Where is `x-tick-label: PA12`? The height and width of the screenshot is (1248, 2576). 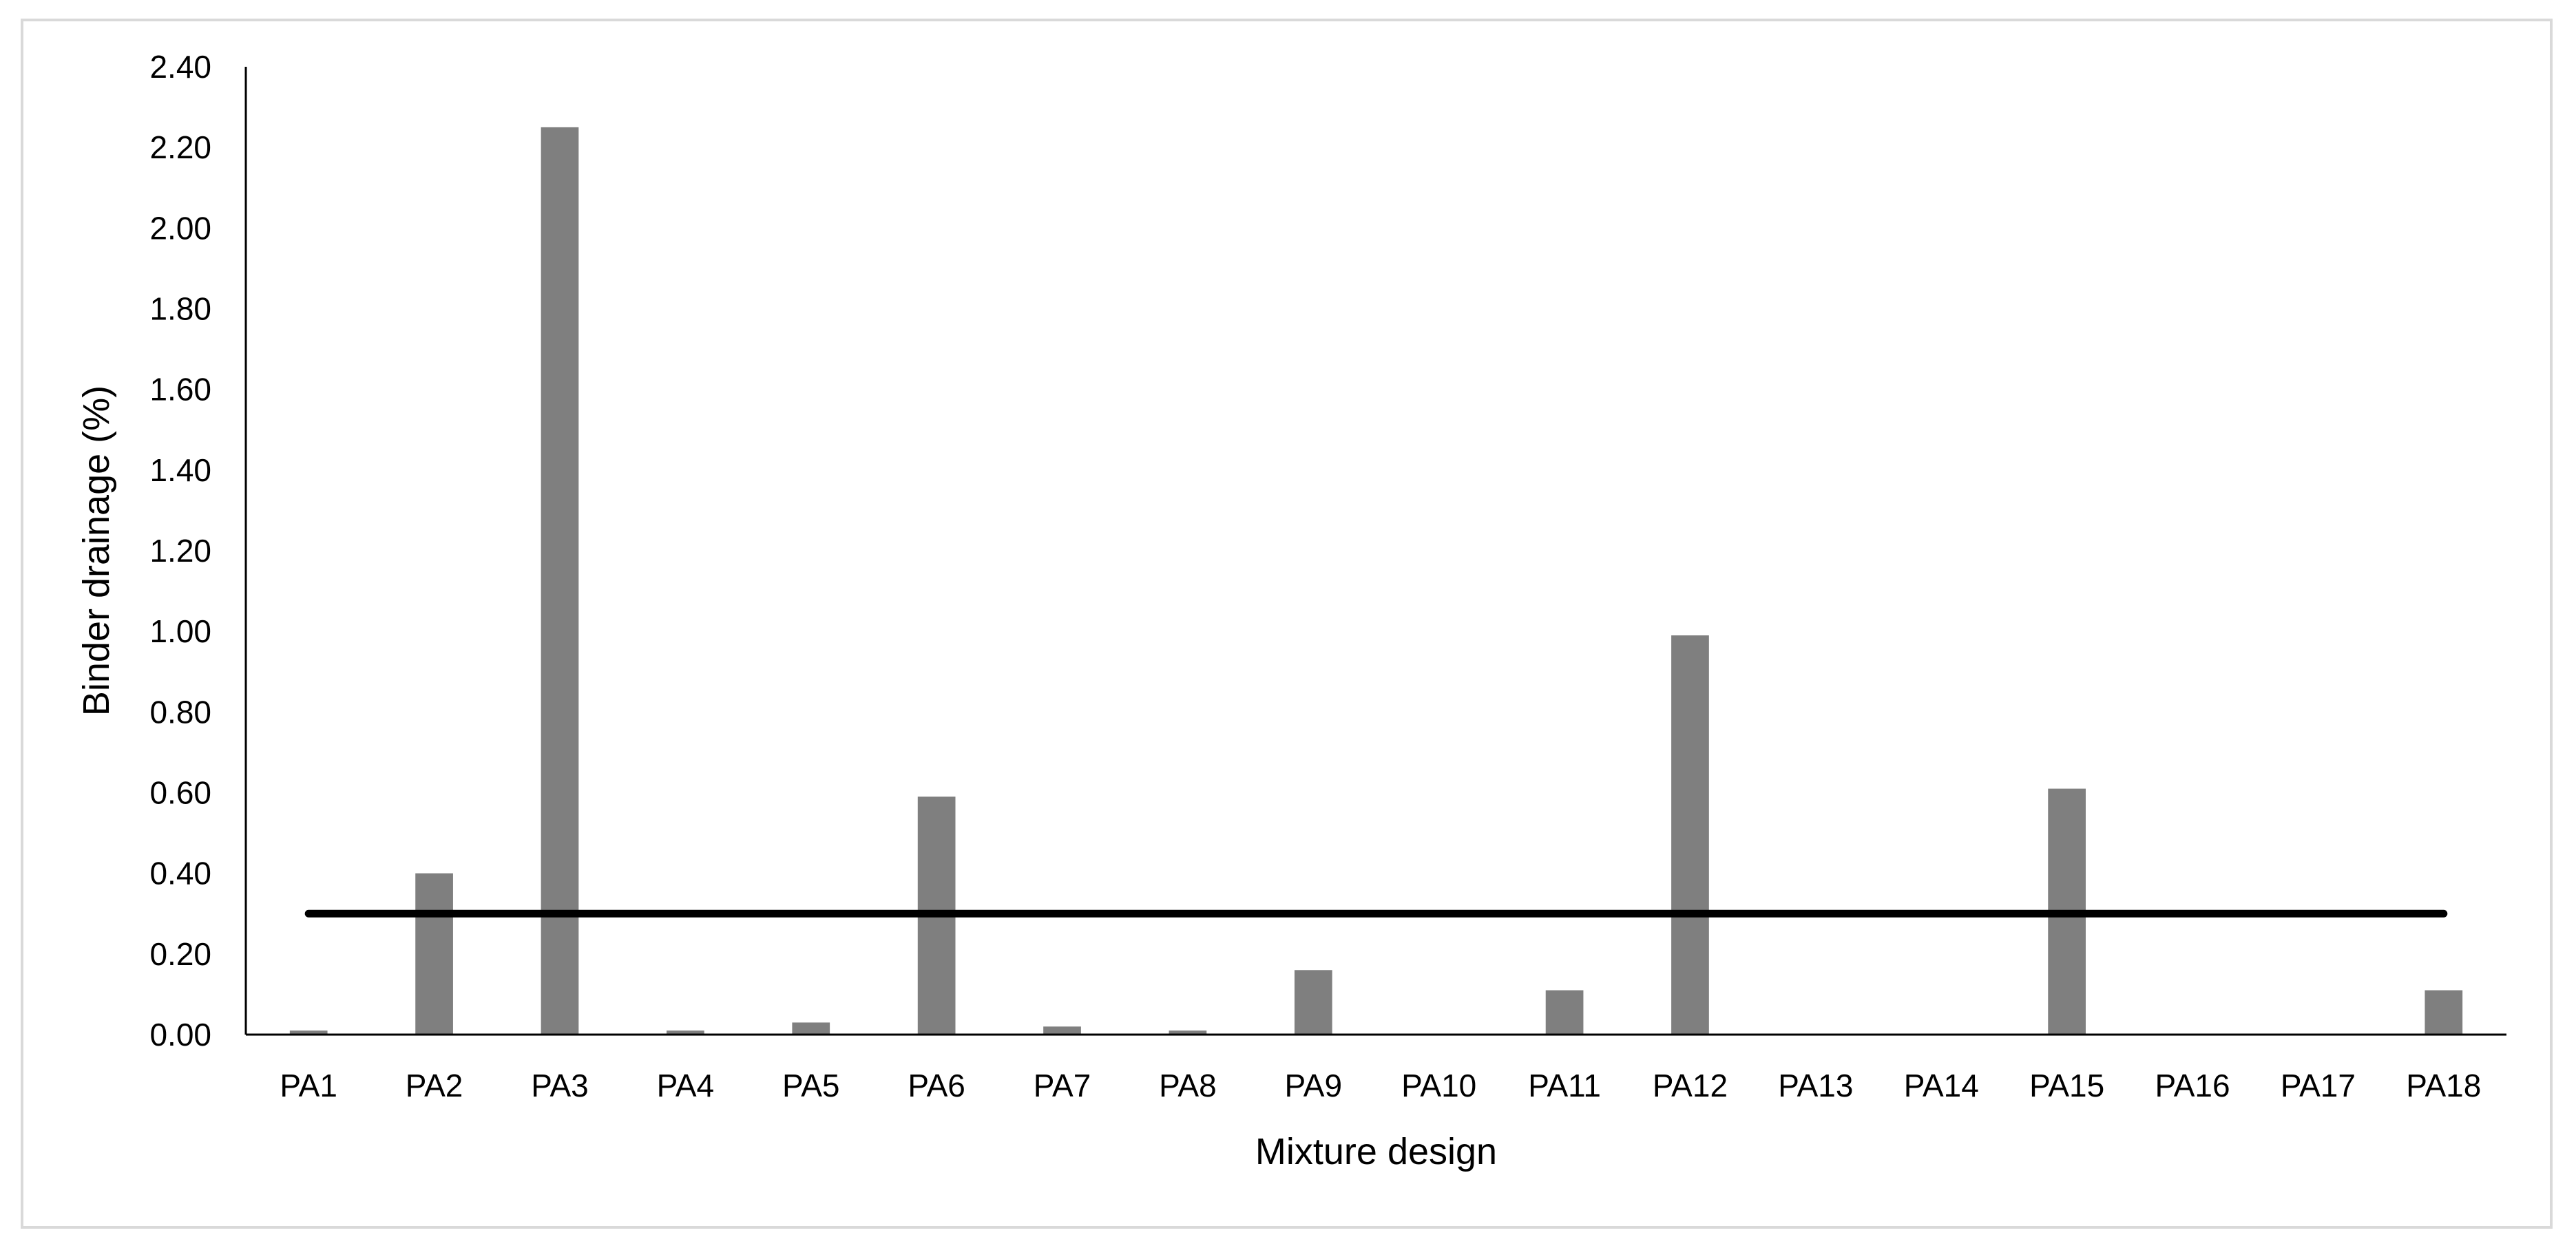 x-tick-label: PA12 is located at coordinates (1690, 1085).